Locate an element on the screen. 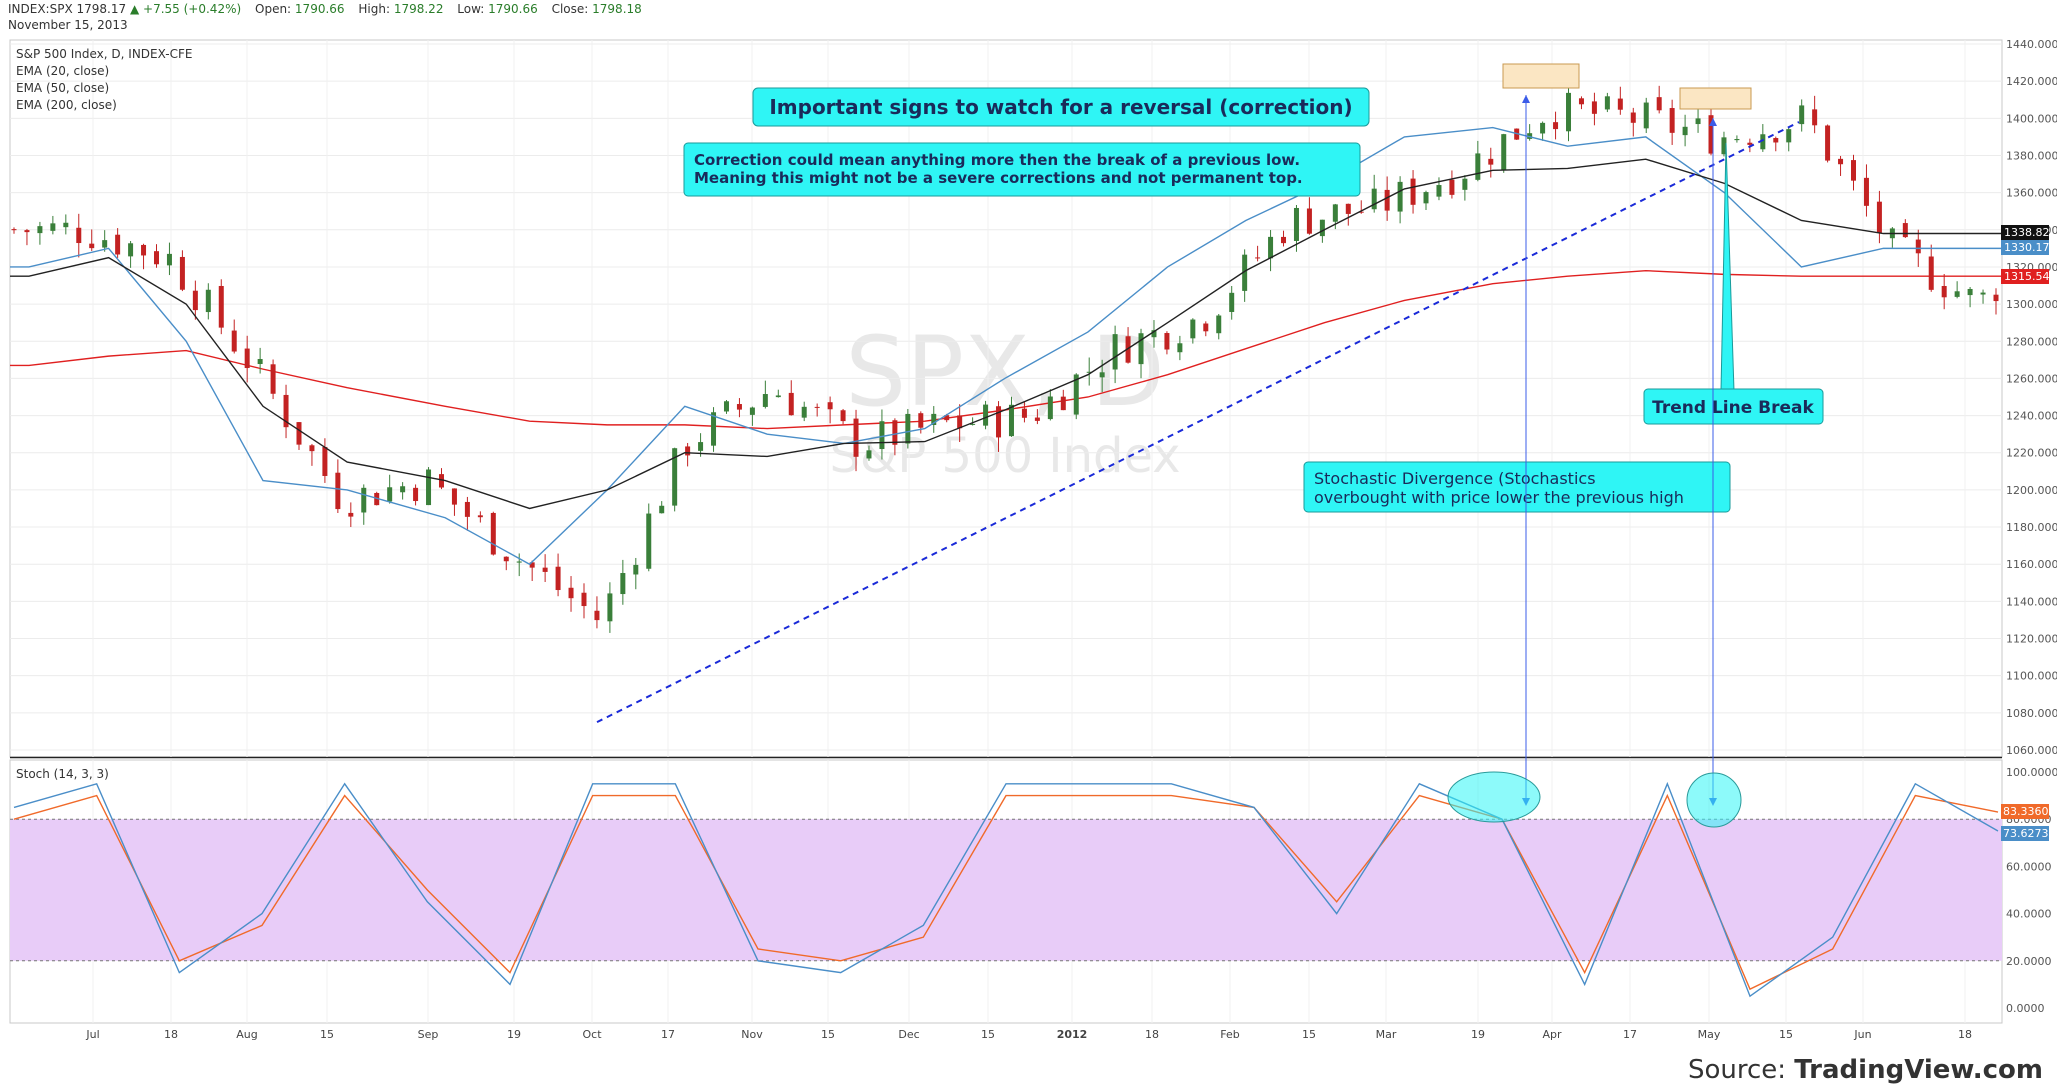 Image resolution: width=2057 pixels, height=1091 pixels. svg-text: 73.6273 is located at coordinates (2026, 833).